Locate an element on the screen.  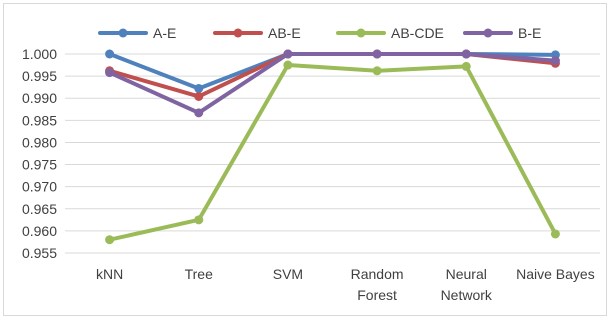
x-tick-label-line: SVM is located at coordinates (288, 274).